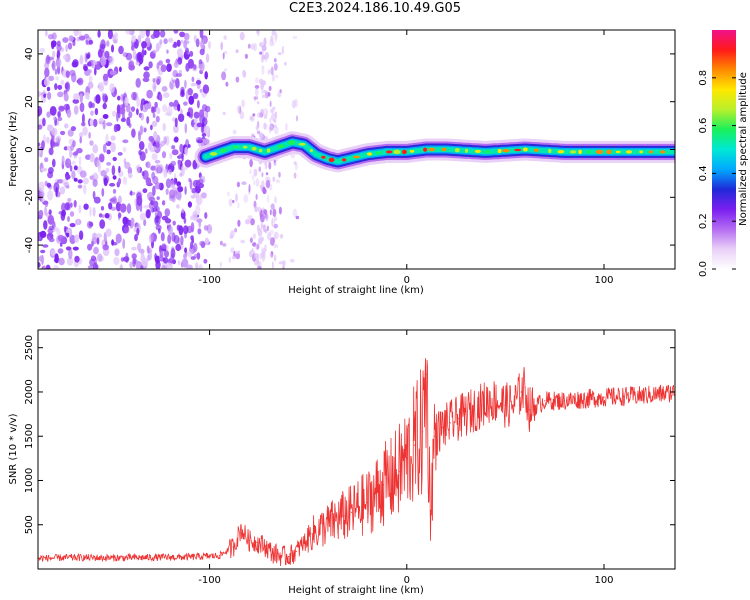 This screenshot has width=750, height=600. What do you see at coordinates (29, 347) in the screenshot?
I see `y-tick-label: 2500` at bounding box center [29, 347].